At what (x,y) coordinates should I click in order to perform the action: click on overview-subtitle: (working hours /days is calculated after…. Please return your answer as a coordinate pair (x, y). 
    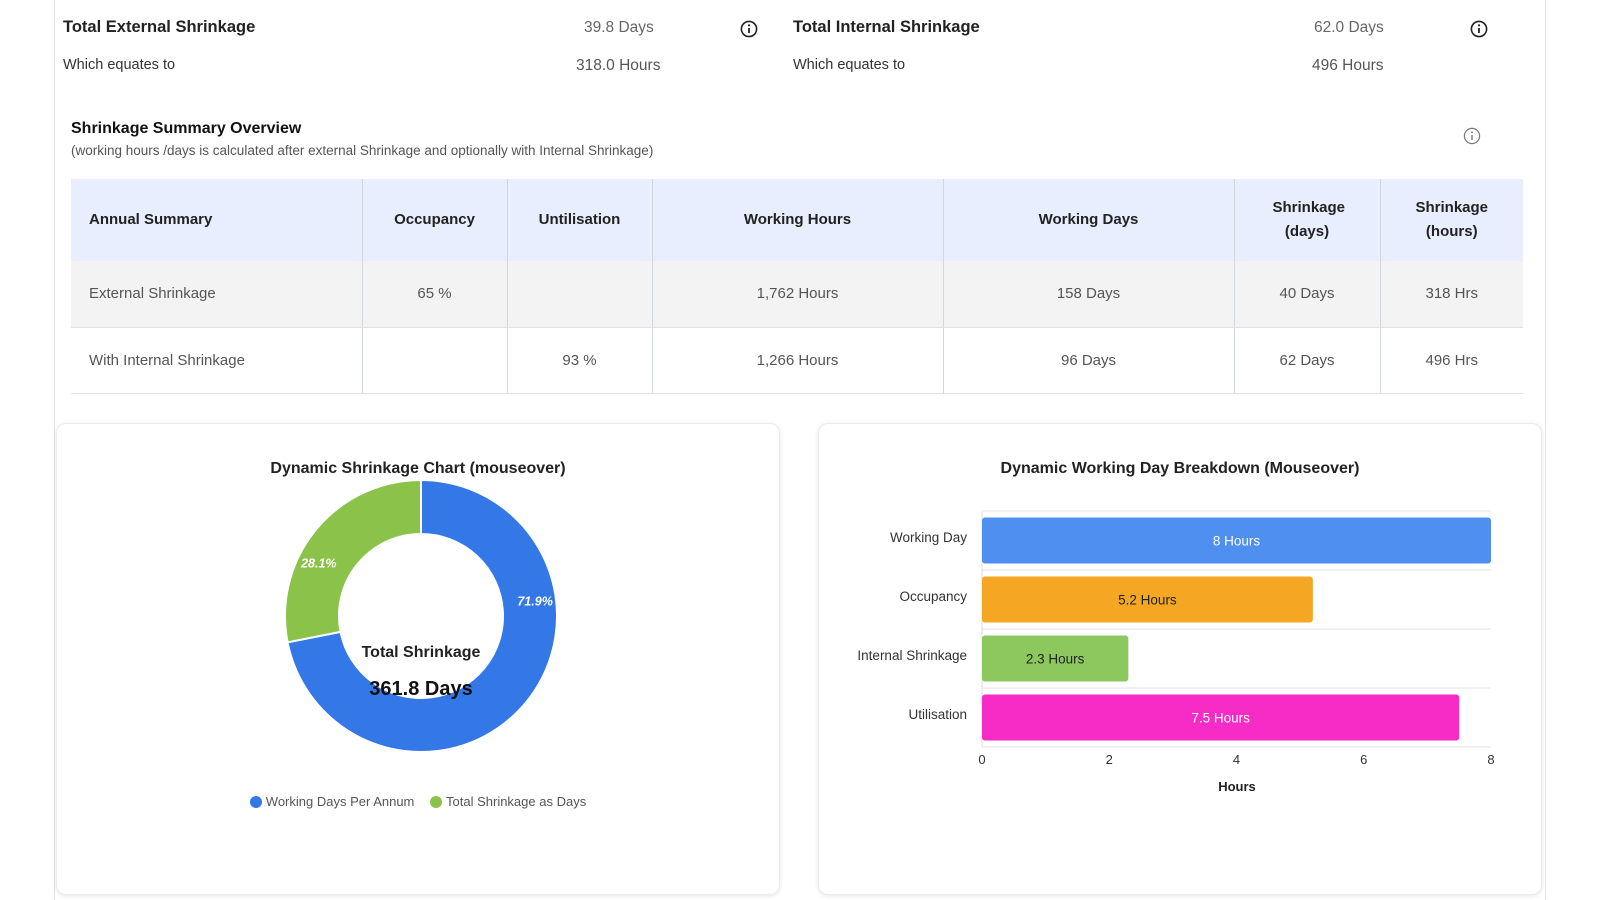
    Looking at the image, I should click on (362, 150).